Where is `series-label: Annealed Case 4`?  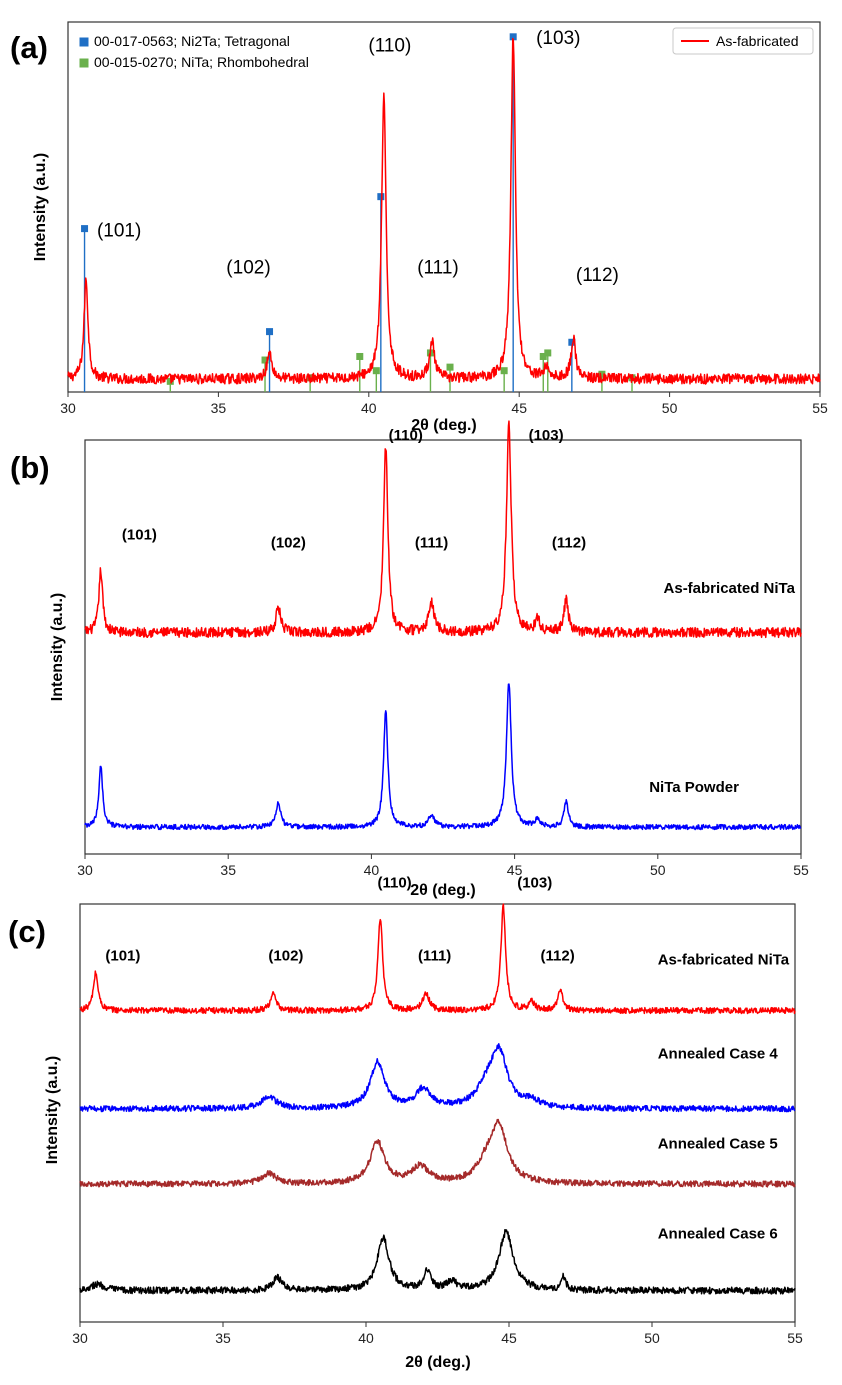
series-label: Annealed Case 4 is located at coordinates (718, 1054).